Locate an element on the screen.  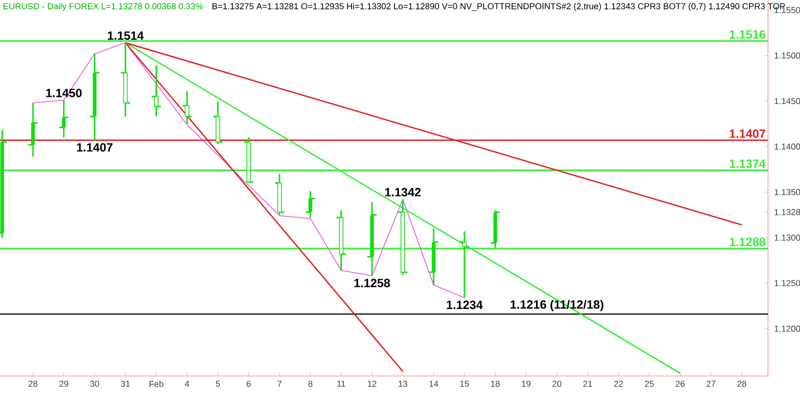
y-tick-label: 1.1200 is located at coordinates (787, 329).